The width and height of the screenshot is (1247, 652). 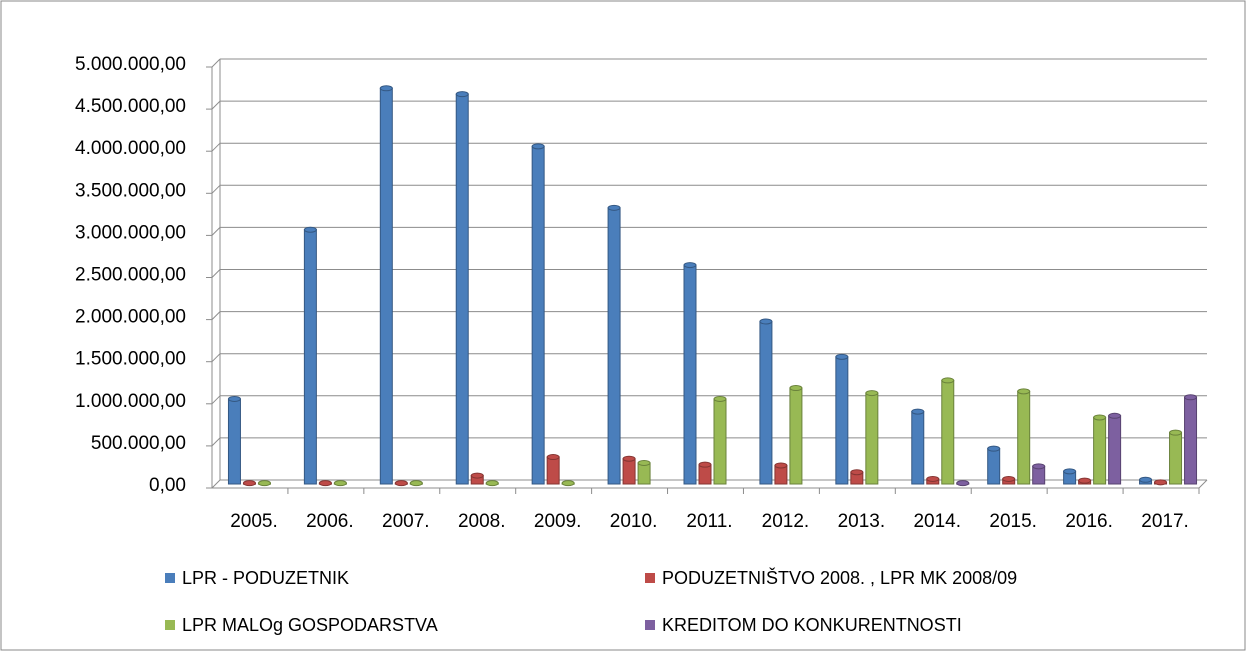 I want to click on x-tick-label: 2009., so click(x=558, y=521).